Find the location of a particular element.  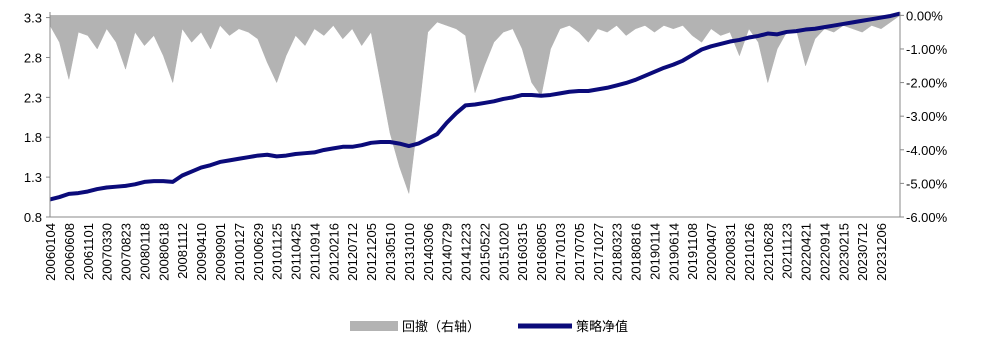

y-tick-label: 2.3 is located at coordinates (33, 97).